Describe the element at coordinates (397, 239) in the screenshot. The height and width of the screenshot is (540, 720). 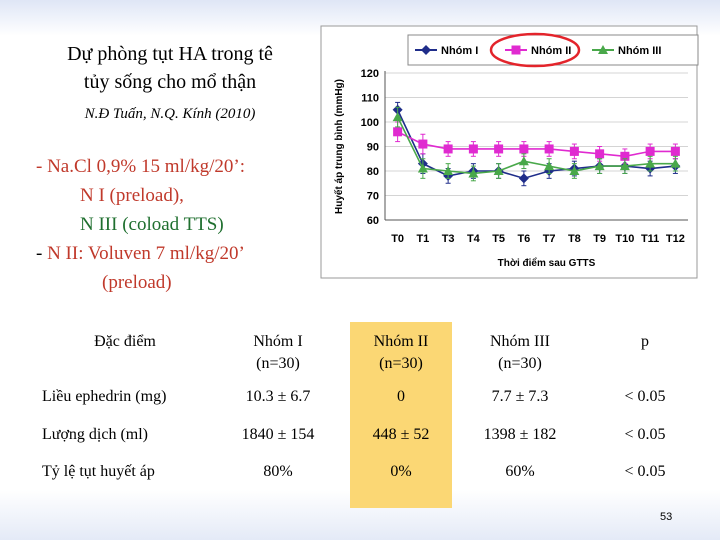
I see `x-tick-label: T0` at that location.